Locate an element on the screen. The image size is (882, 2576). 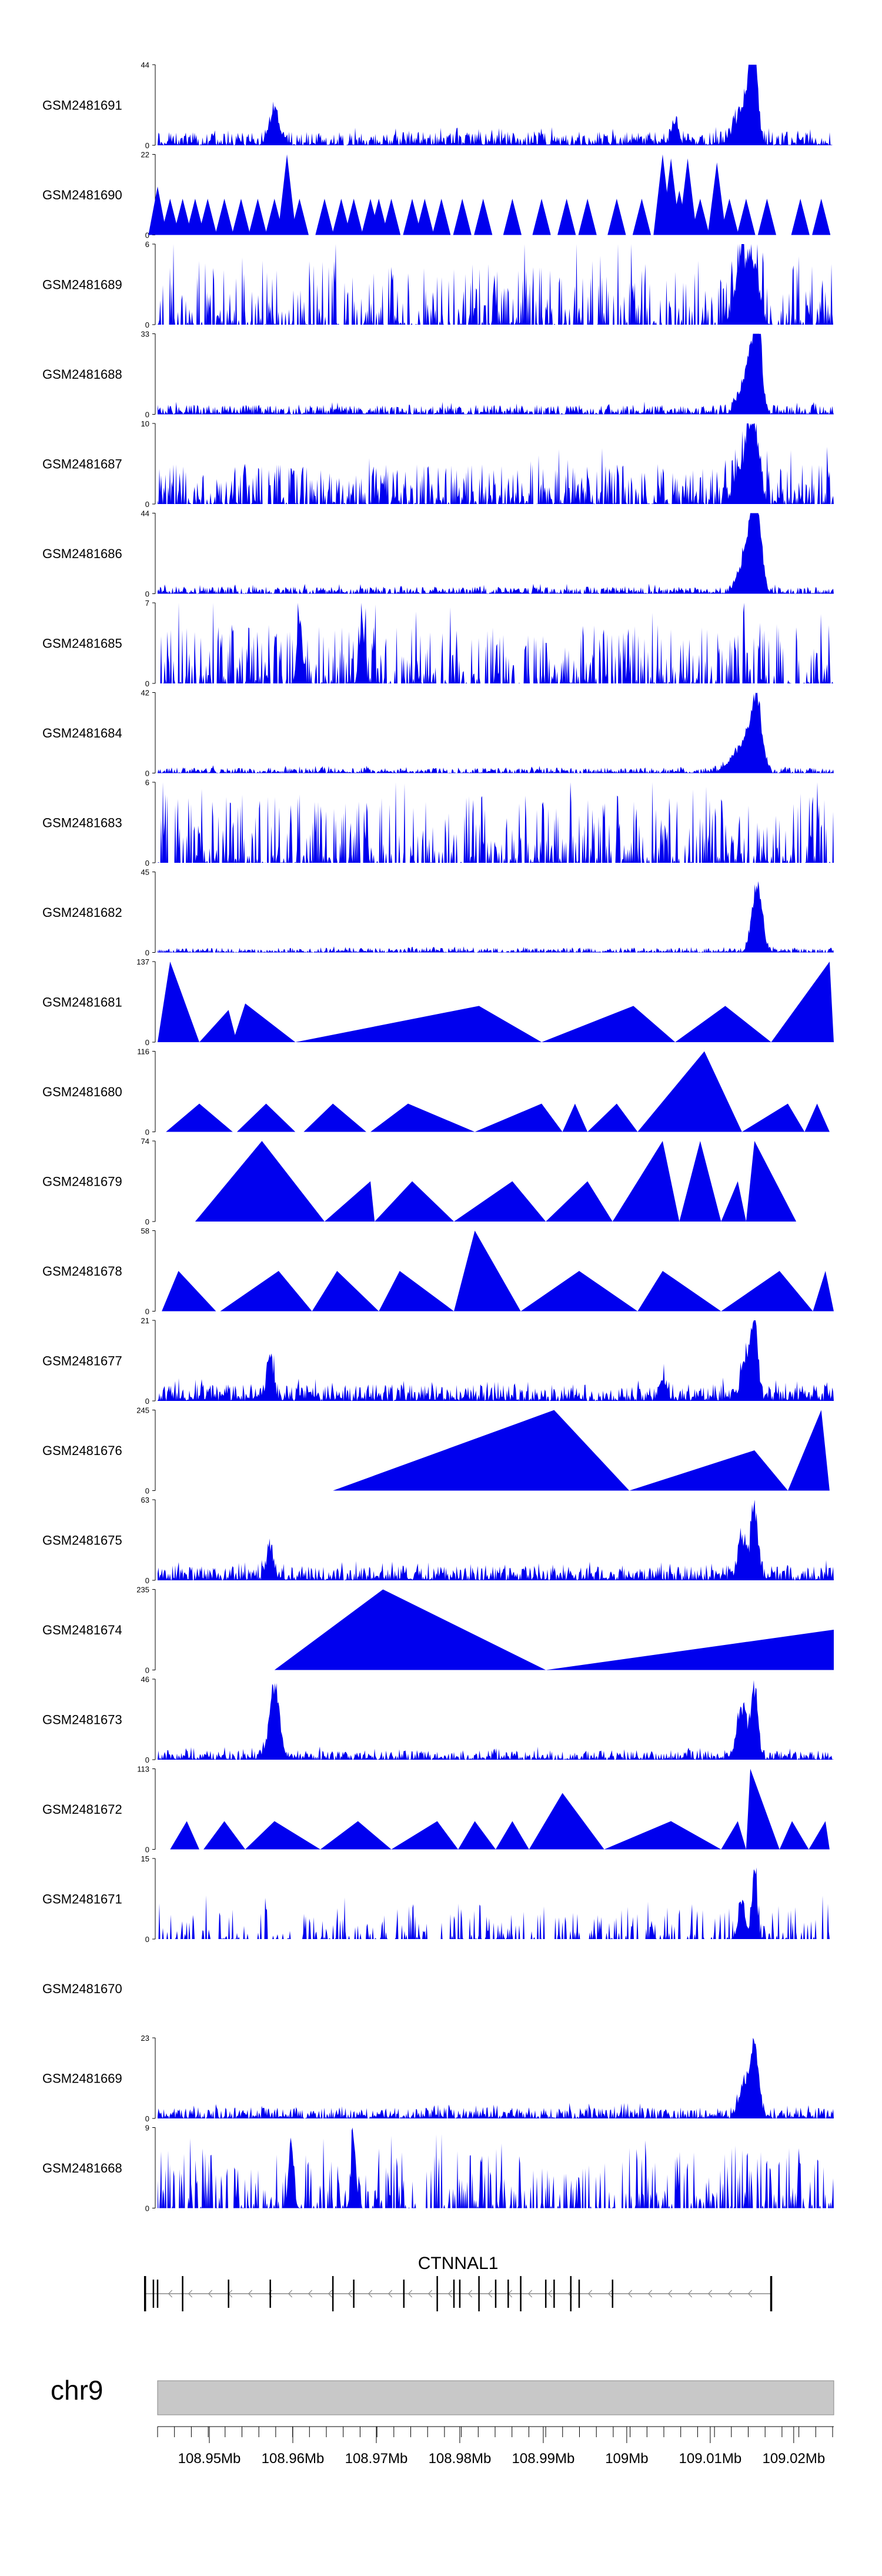
track-label: GSM2481675 is located at coordinates (82, 1540).